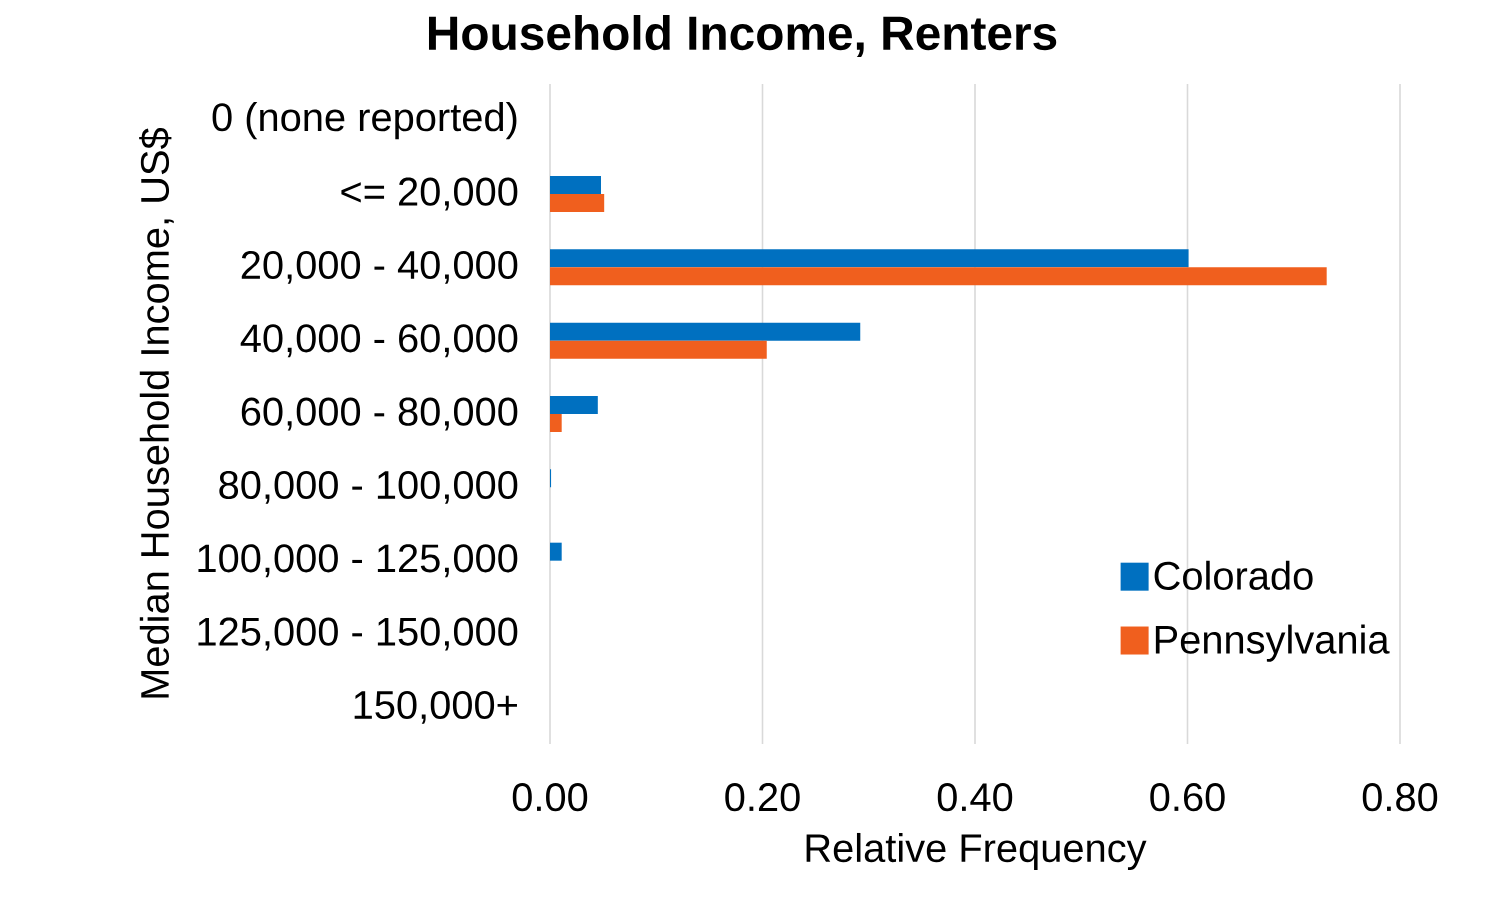 The width and height of the screenshot is (1485, 900). I want to click on x-tick-label: 0.00, so click(550, 797).